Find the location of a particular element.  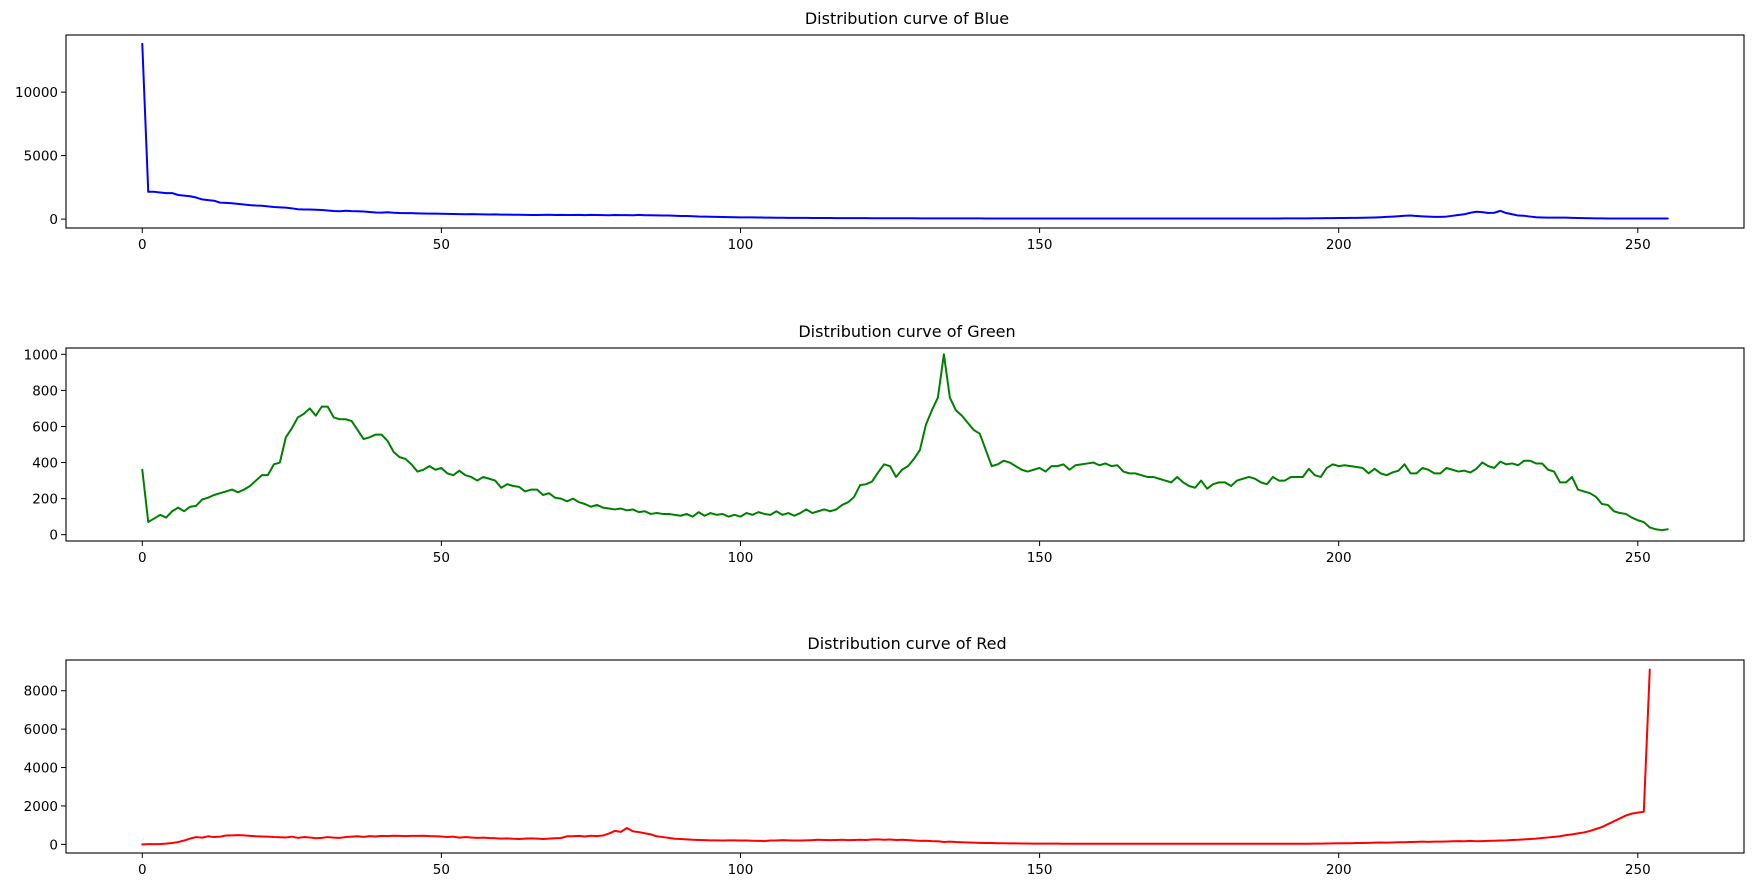

green-y-tick-label: 1000 is located at coordinates (41, 355).